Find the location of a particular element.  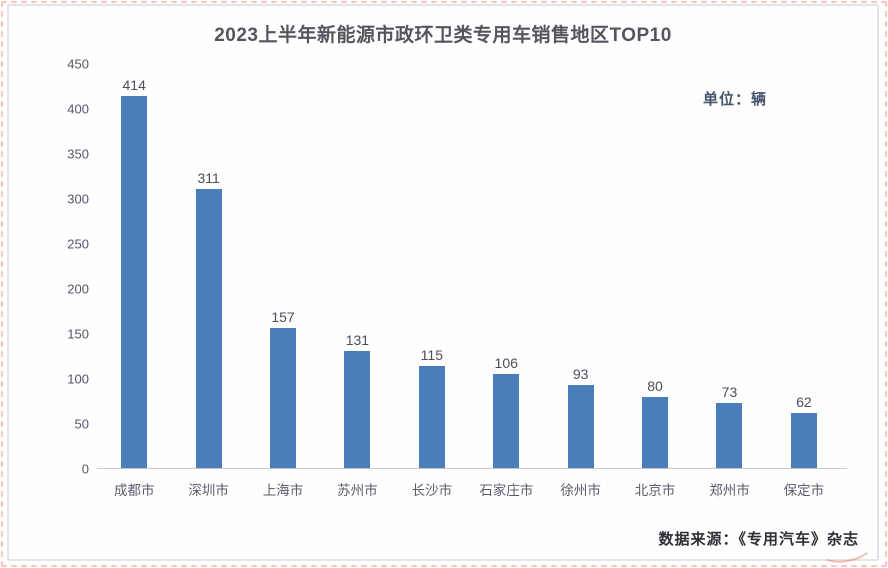

y-tick-label: 250 is located at coordinates (78, 244).